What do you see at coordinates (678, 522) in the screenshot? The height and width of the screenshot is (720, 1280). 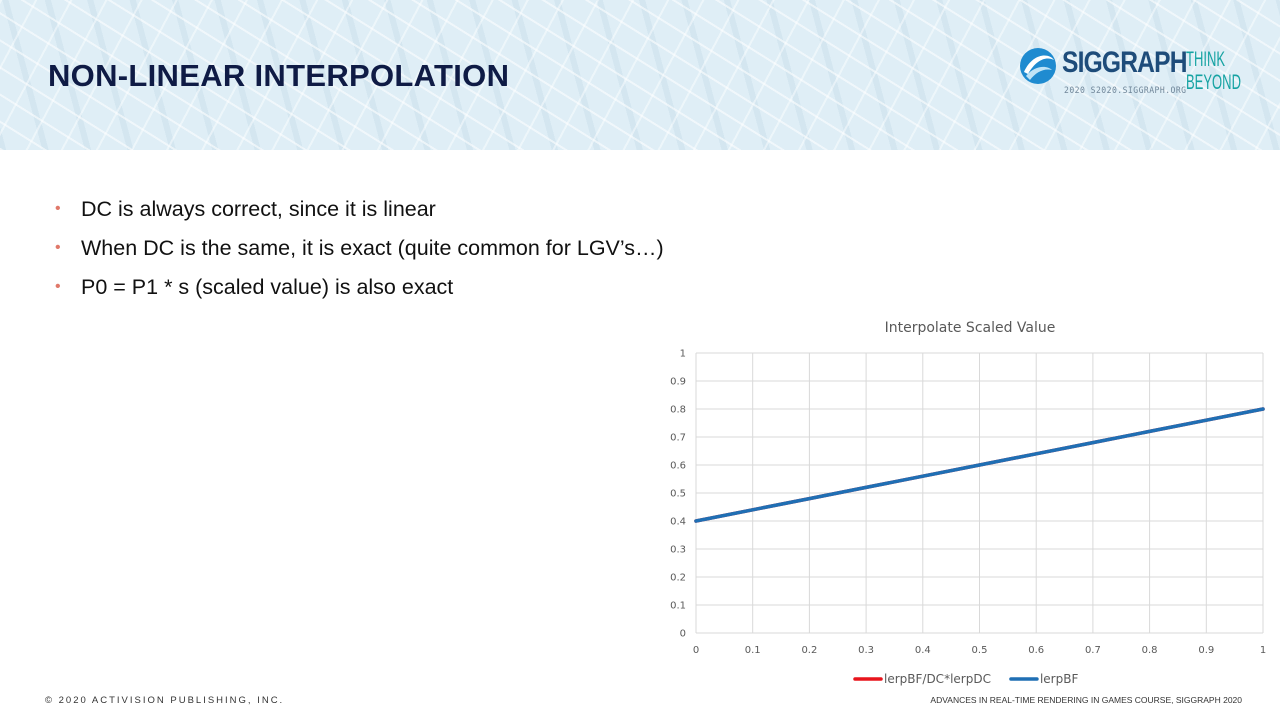 I see `y-tick-label: 0.4` at bounding box center [678, 522].